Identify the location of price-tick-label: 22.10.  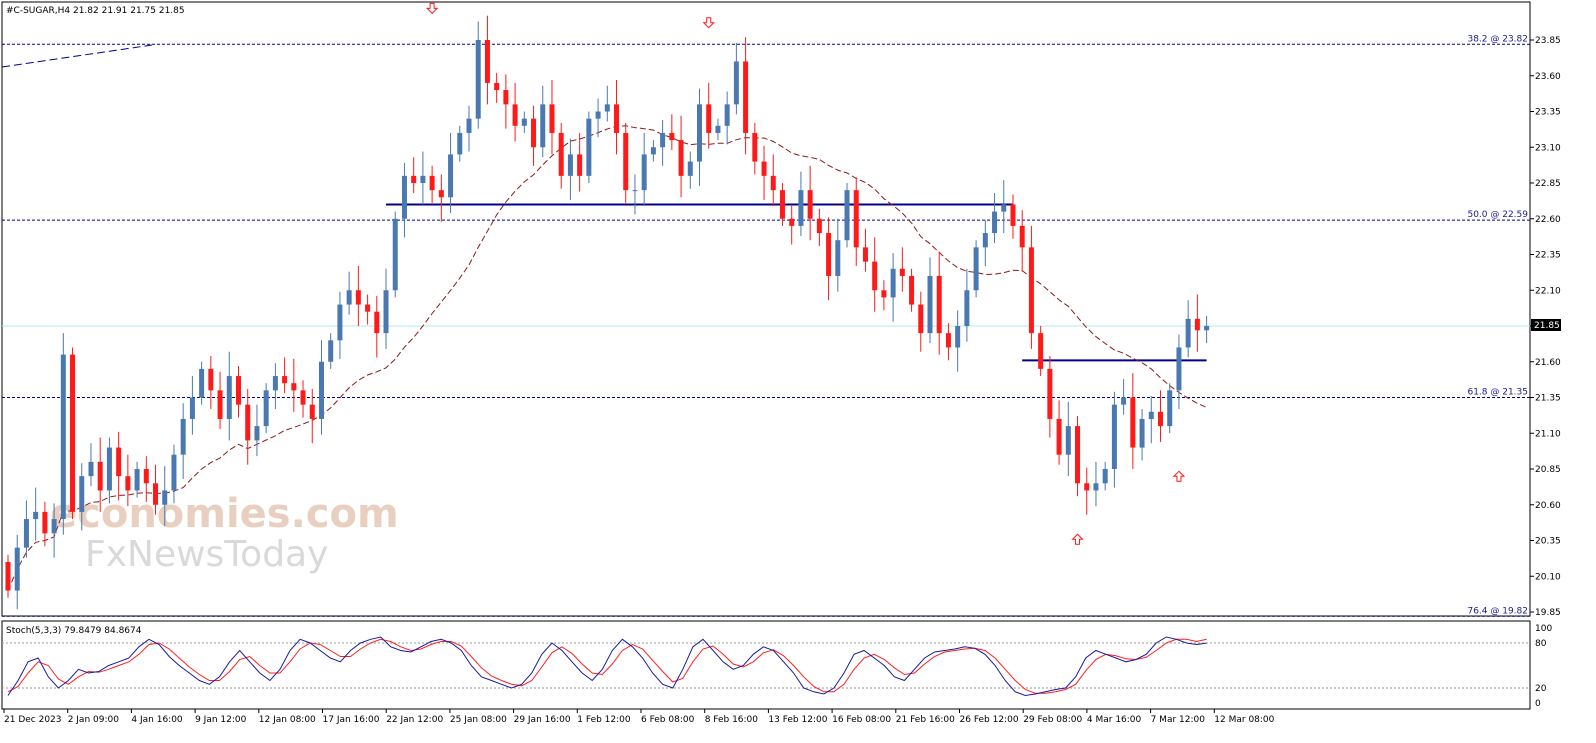
(1548, 291).